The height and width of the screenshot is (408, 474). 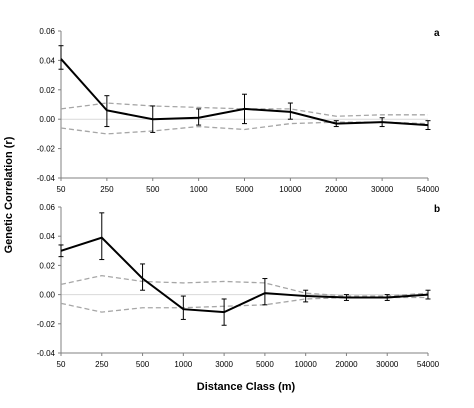 I want to click on x-tick-label: 3000, so click(x=224, y=364).